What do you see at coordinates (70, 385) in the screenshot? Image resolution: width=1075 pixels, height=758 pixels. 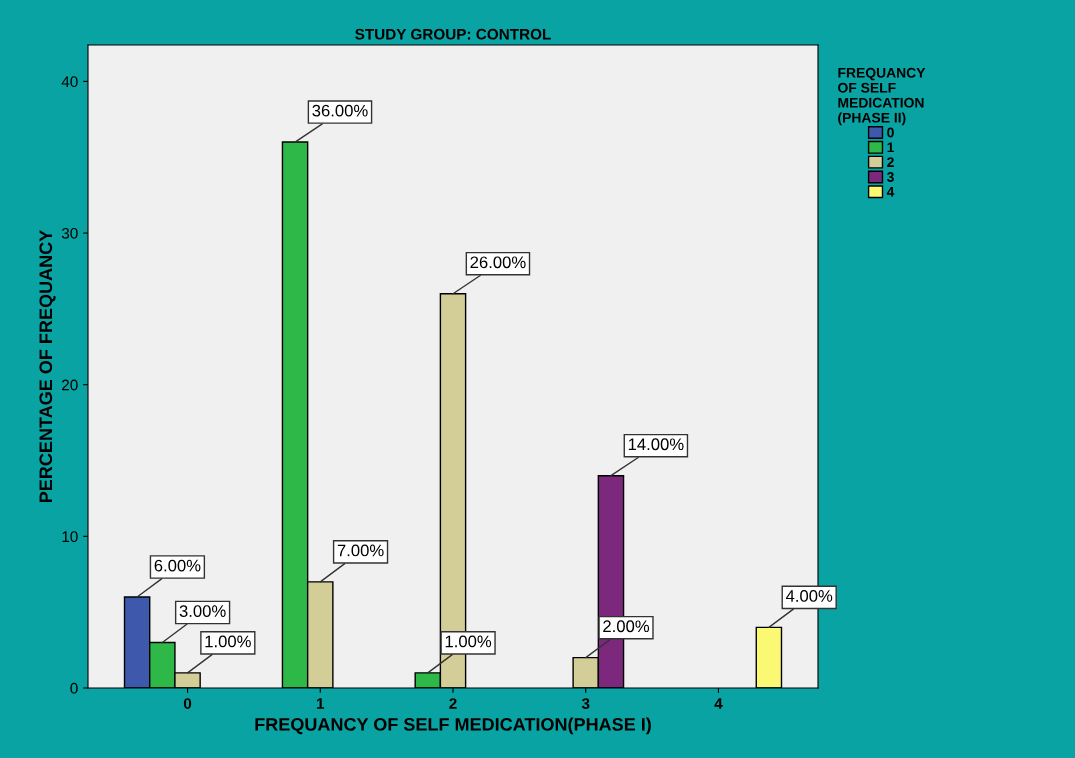 I see `y-tick-label: 20` at bounding box center [70, 385].